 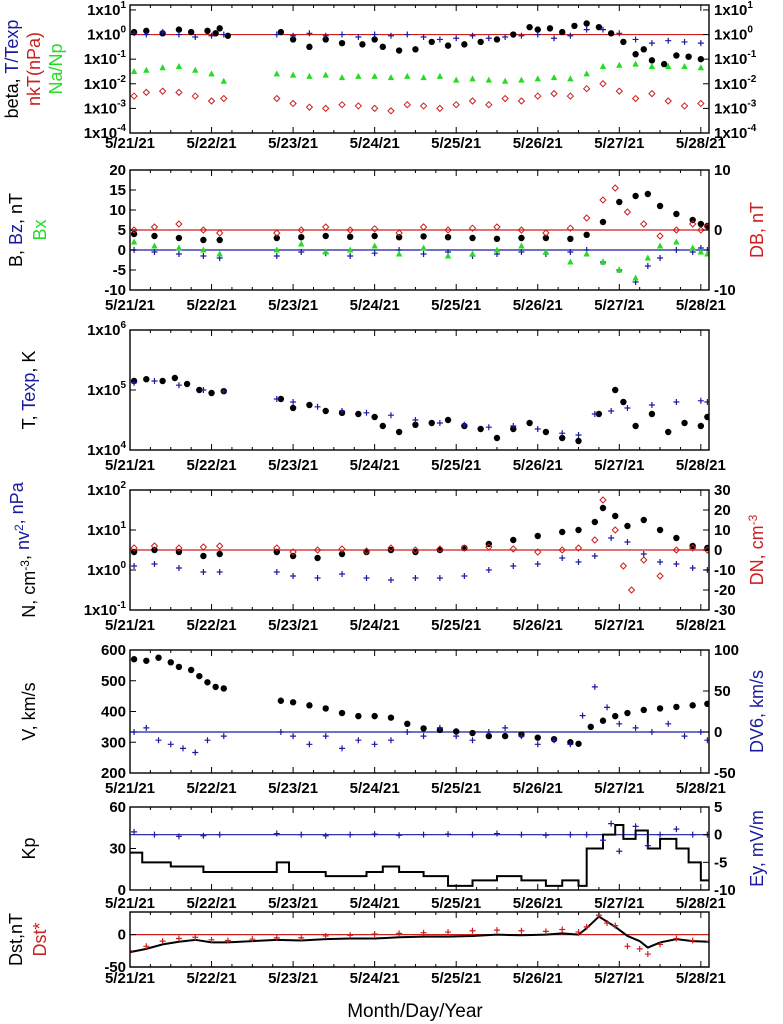 What do you see at coordinates (19, 527) in the screenshot?
I see `y-axis-label-part: 2` at bounding box center [19, 527].